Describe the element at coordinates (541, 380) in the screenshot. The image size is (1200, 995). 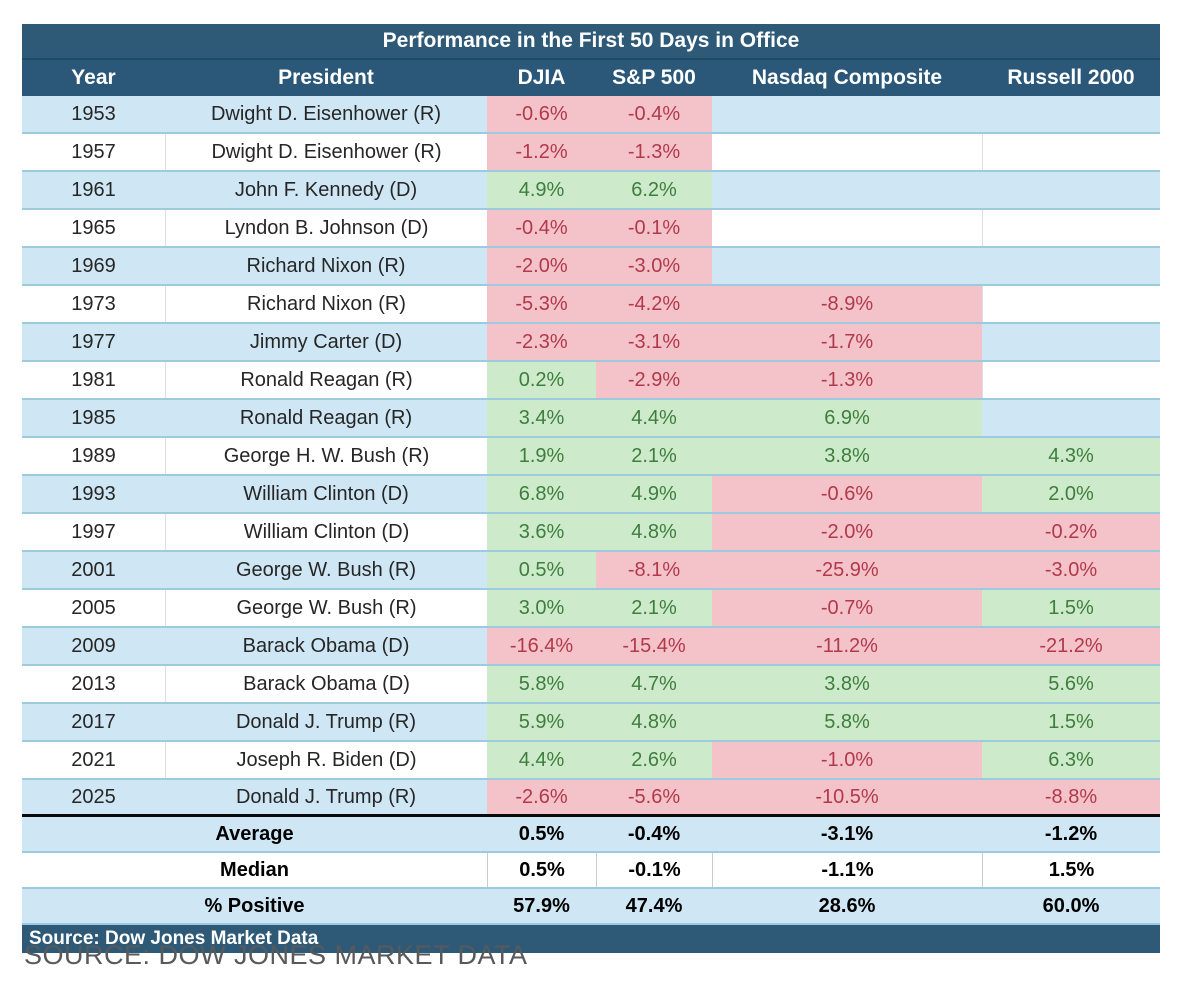
I see `cell-djia: 0.2%` at that location.